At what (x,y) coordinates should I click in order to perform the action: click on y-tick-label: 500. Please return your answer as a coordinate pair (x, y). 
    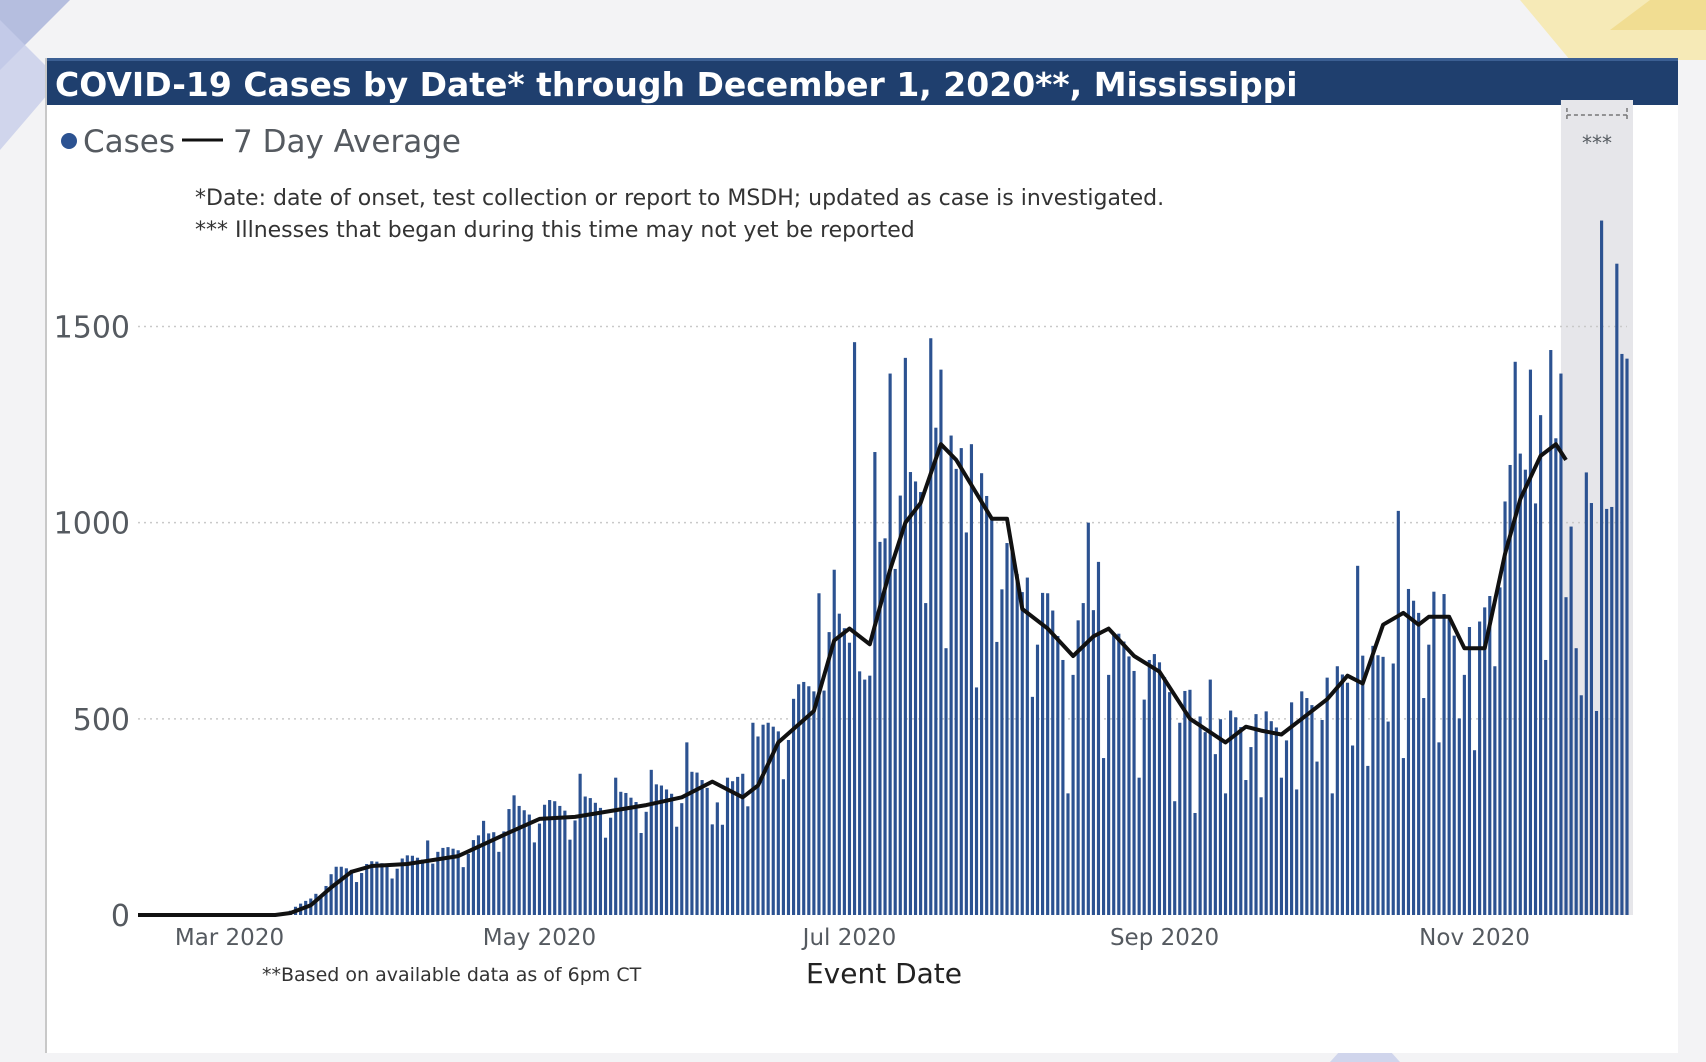
    Looking at the image, I should click on (101, 720).